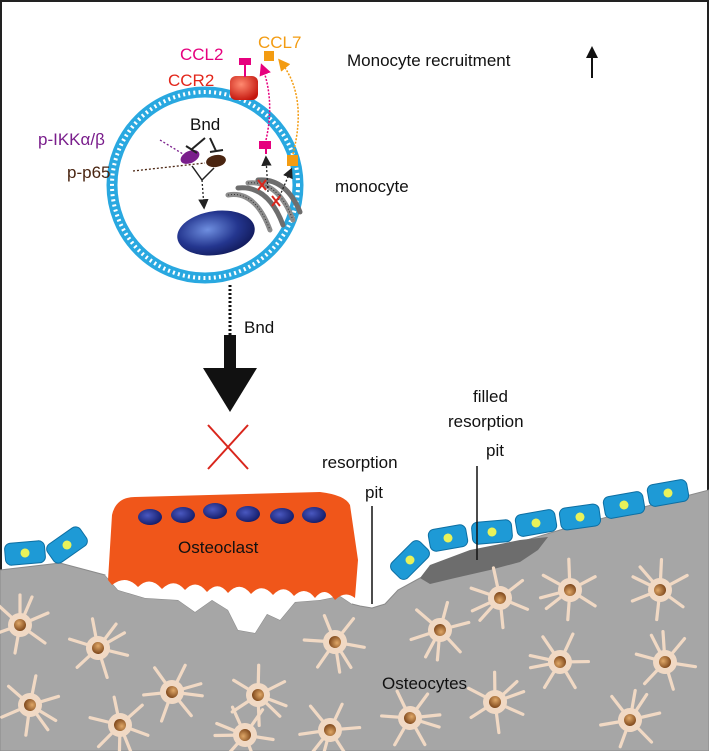 This screenshot has width=709, height=751. I want to click on bone-lining-cells, so click(347, 529).